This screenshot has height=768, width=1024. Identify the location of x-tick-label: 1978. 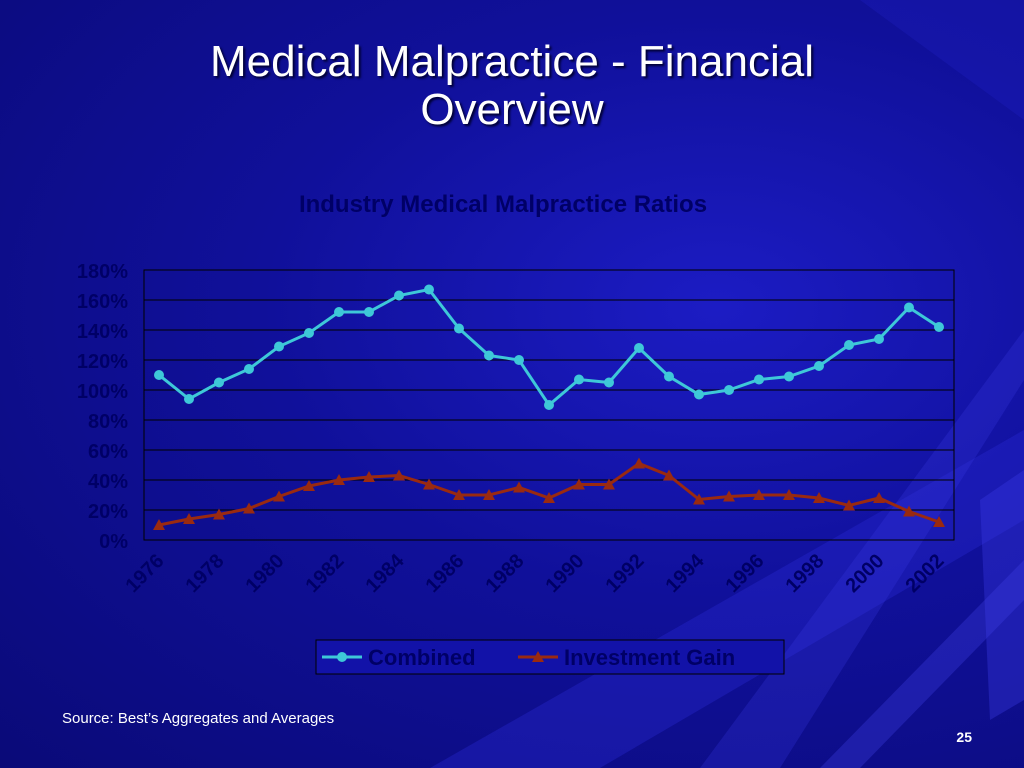
(205, 573).